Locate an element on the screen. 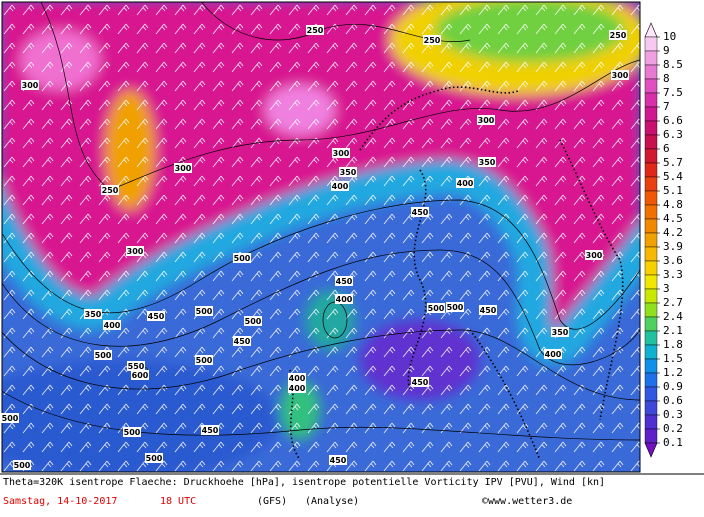 The image size is (704, 517). colorbar-label: 5.4 is located at coordinates (673, 176).